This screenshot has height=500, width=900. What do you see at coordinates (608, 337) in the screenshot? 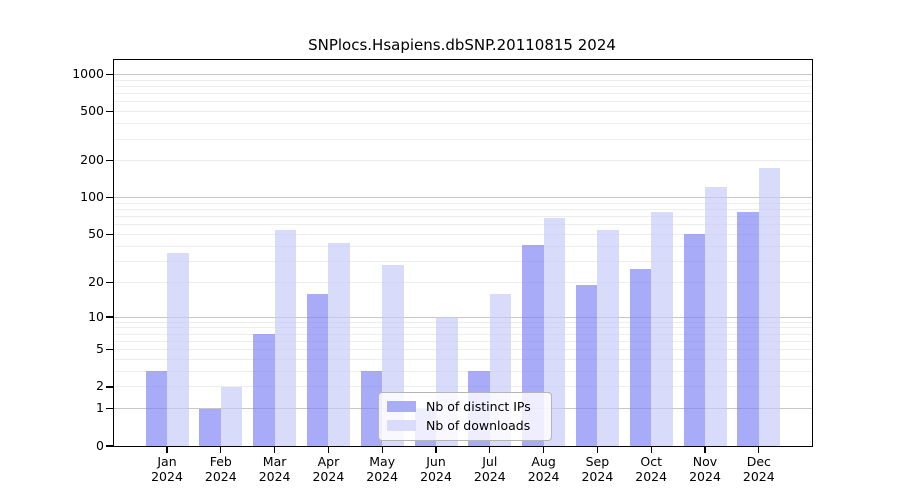
I see `bar-downloads-sep` at bounding box center [608, 337].